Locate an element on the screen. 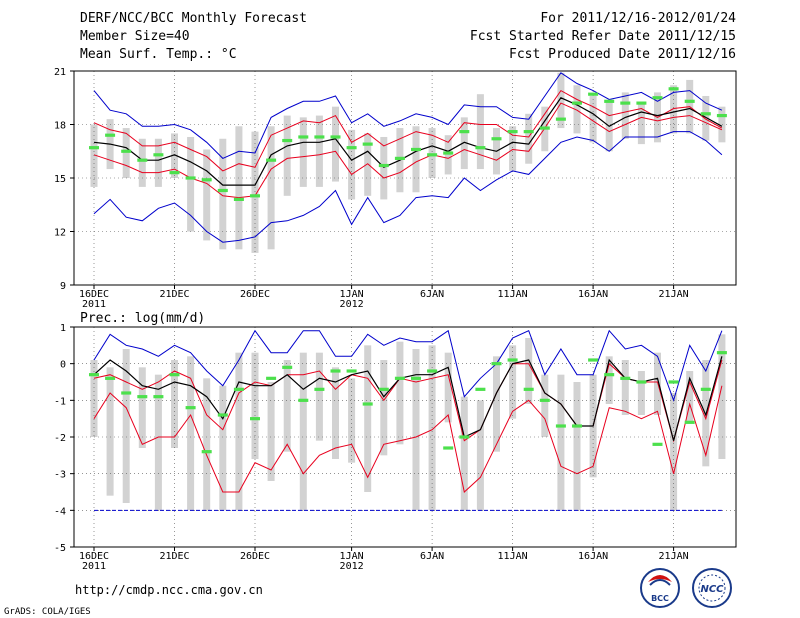 Image resolution: width=800 pixels, height=618 pixels. temp-upper-line is located at coordinates (408, 130).